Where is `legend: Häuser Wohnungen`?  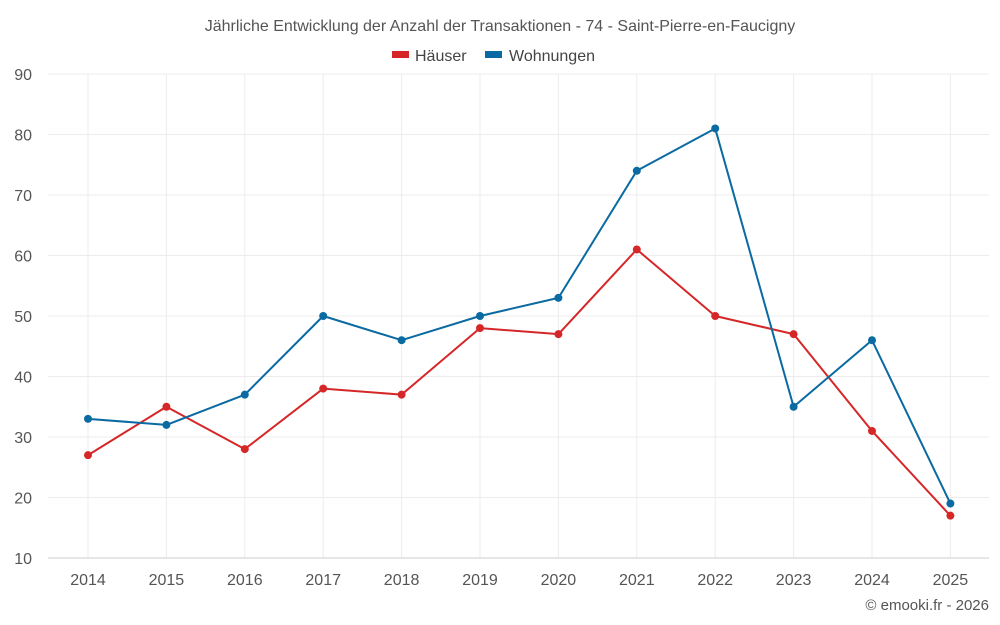
legend: Häuser Wohnungen is located at coordinates (493, 56).